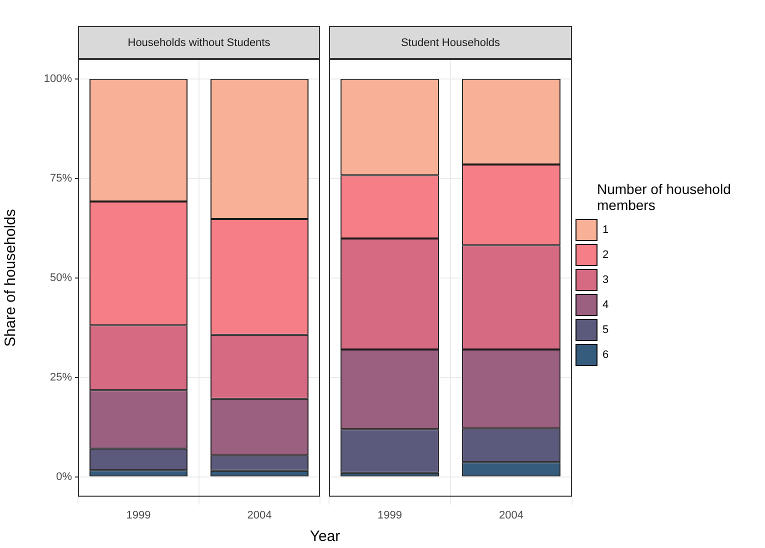 The image size is (765, 548). Describe the element at coordinates (199, 42) in the screenshot. I see `chart-title: Households without Students` at that location.